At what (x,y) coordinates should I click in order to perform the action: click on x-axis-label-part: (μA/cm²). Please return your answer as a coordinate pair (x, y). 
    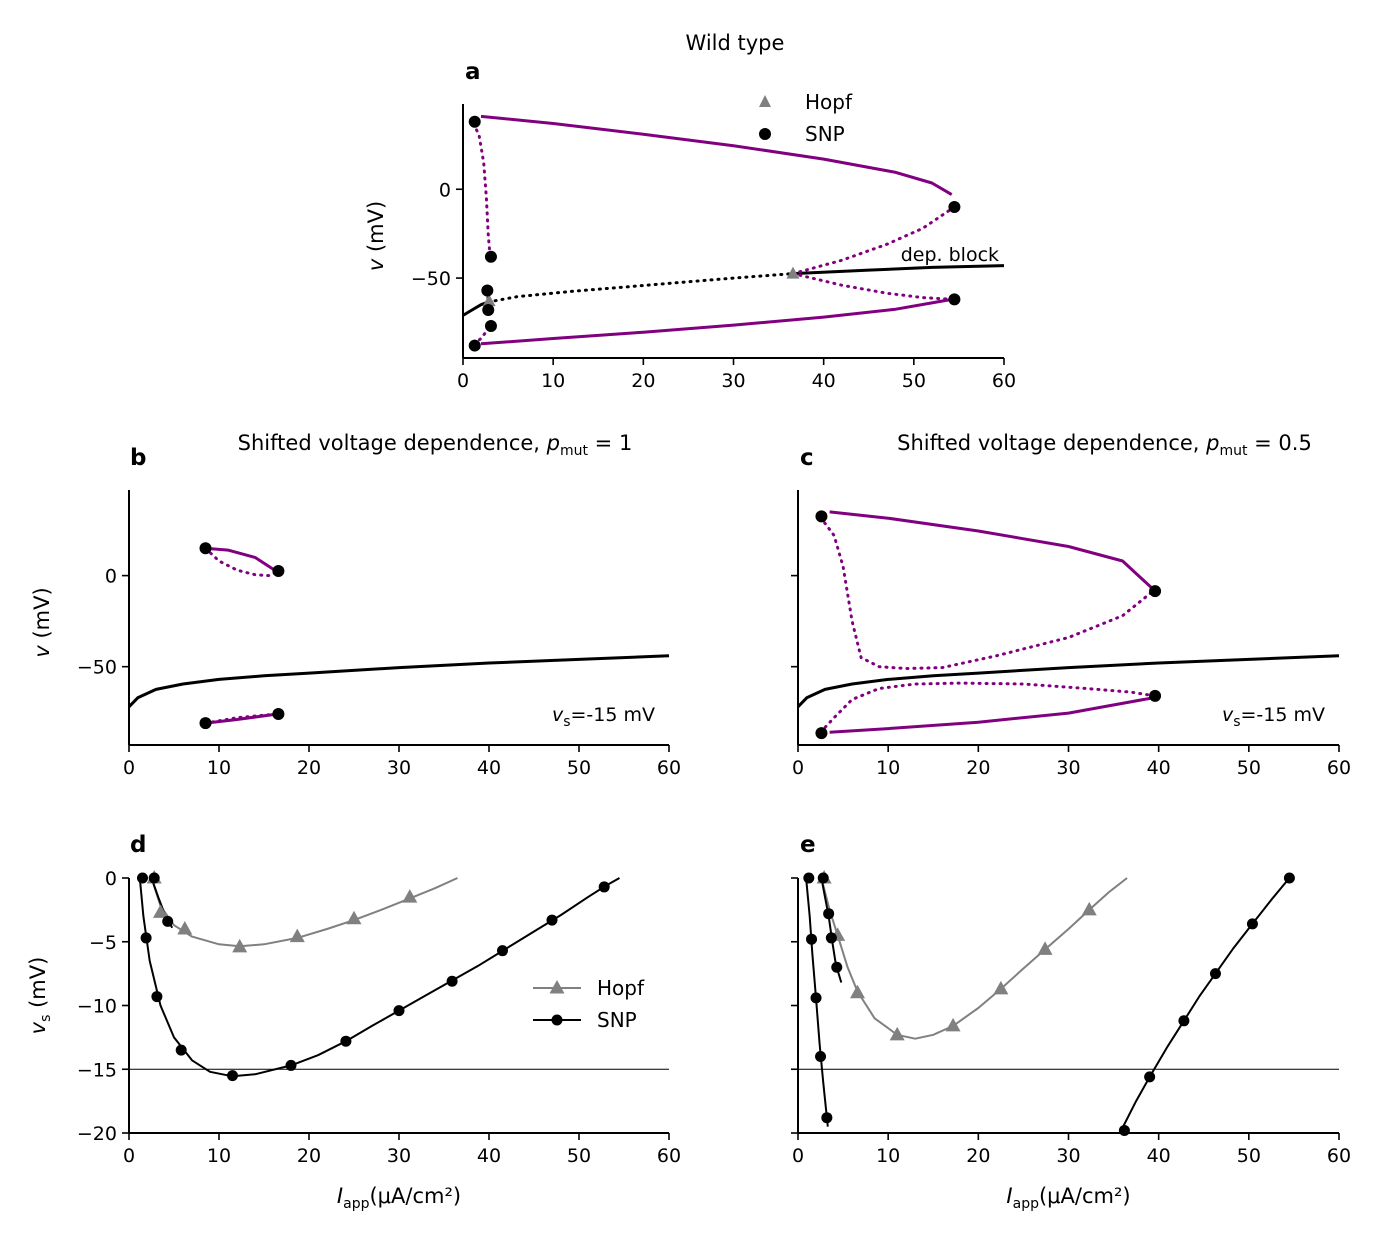
    Looking at the image, I should click on (1085, 1196).